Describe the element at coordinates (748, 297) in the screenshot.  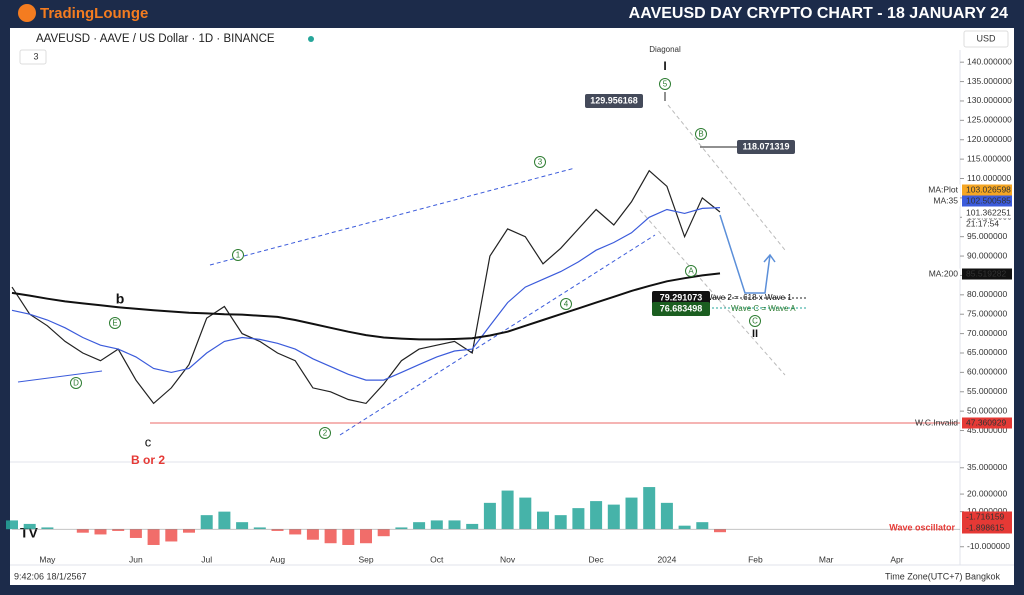
I see `annotation: Wave 2 = .618 x Wave 1` at that location.